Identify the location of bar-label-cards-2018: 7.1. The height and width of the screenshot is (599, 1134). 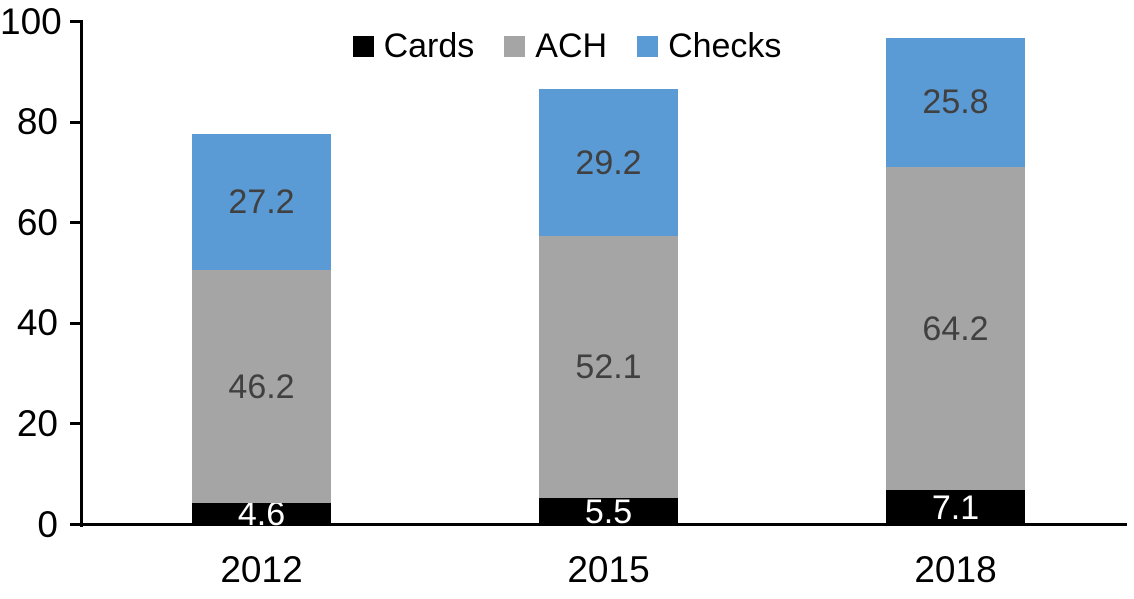
(955, 508).